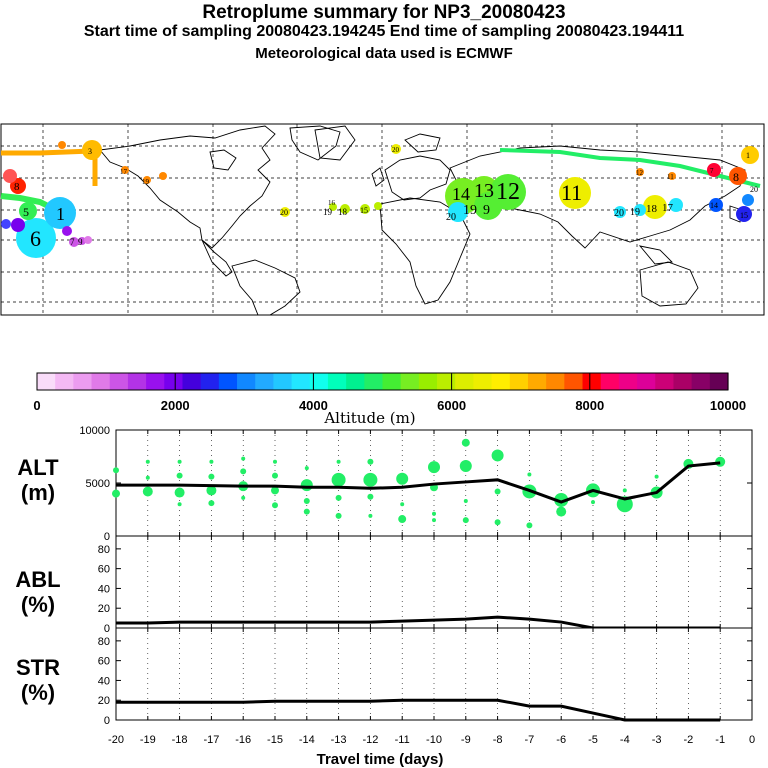  What do you see at coordinates (589, 405) in the screenshot?
I see `colorbar-tick-label: 8000` at bounding box center [589, 405].